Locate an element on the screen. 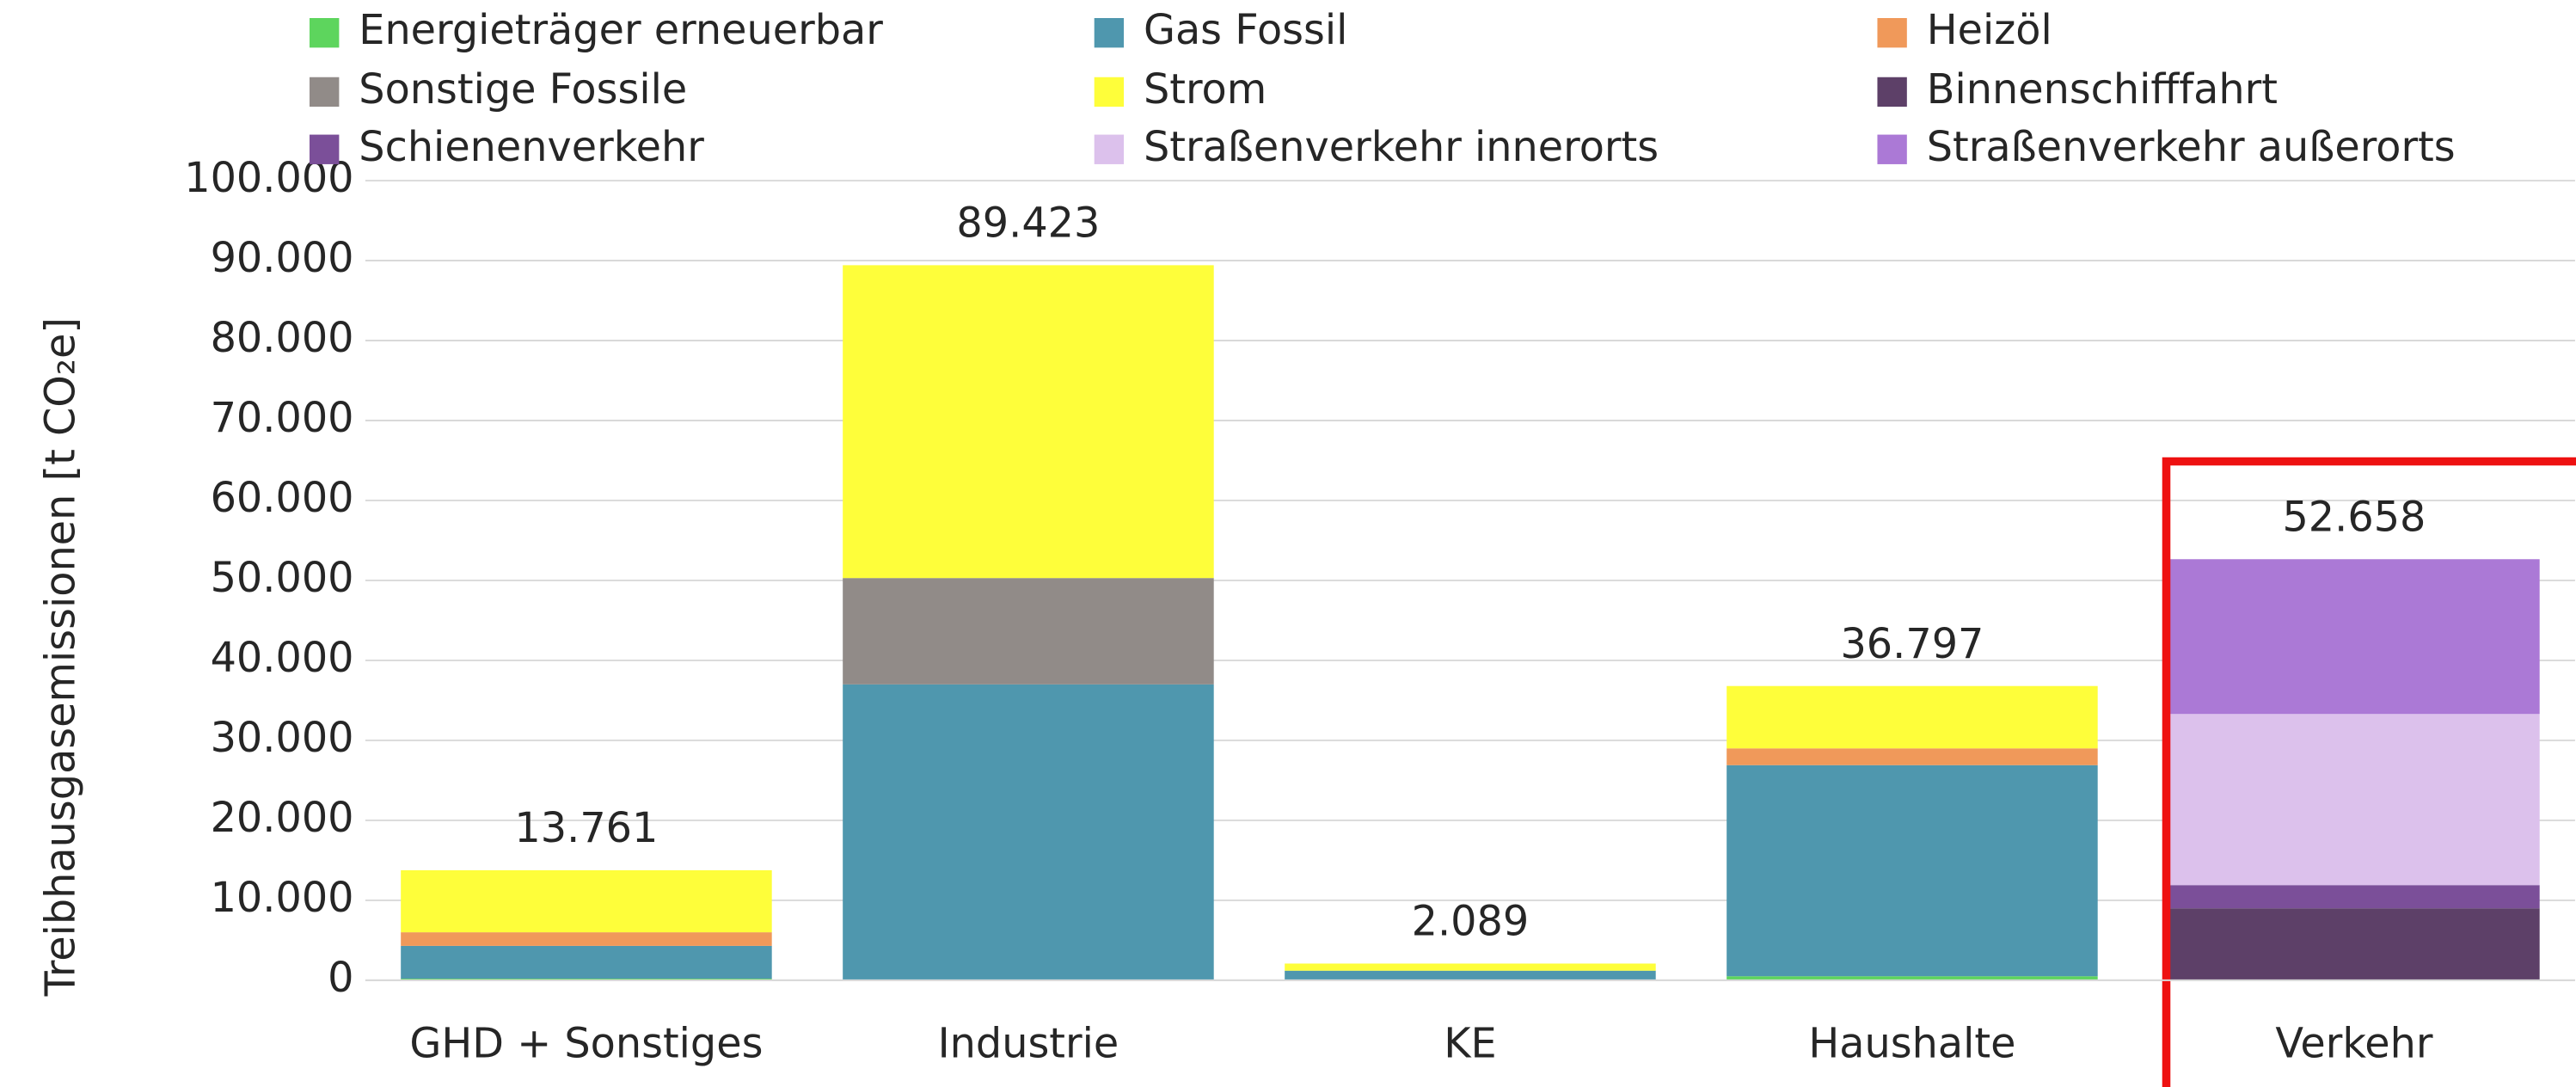 This screenshot has height=1087, width=2576. legend-label: Binnenschifffahrt is located at coordinates (2102, 90).